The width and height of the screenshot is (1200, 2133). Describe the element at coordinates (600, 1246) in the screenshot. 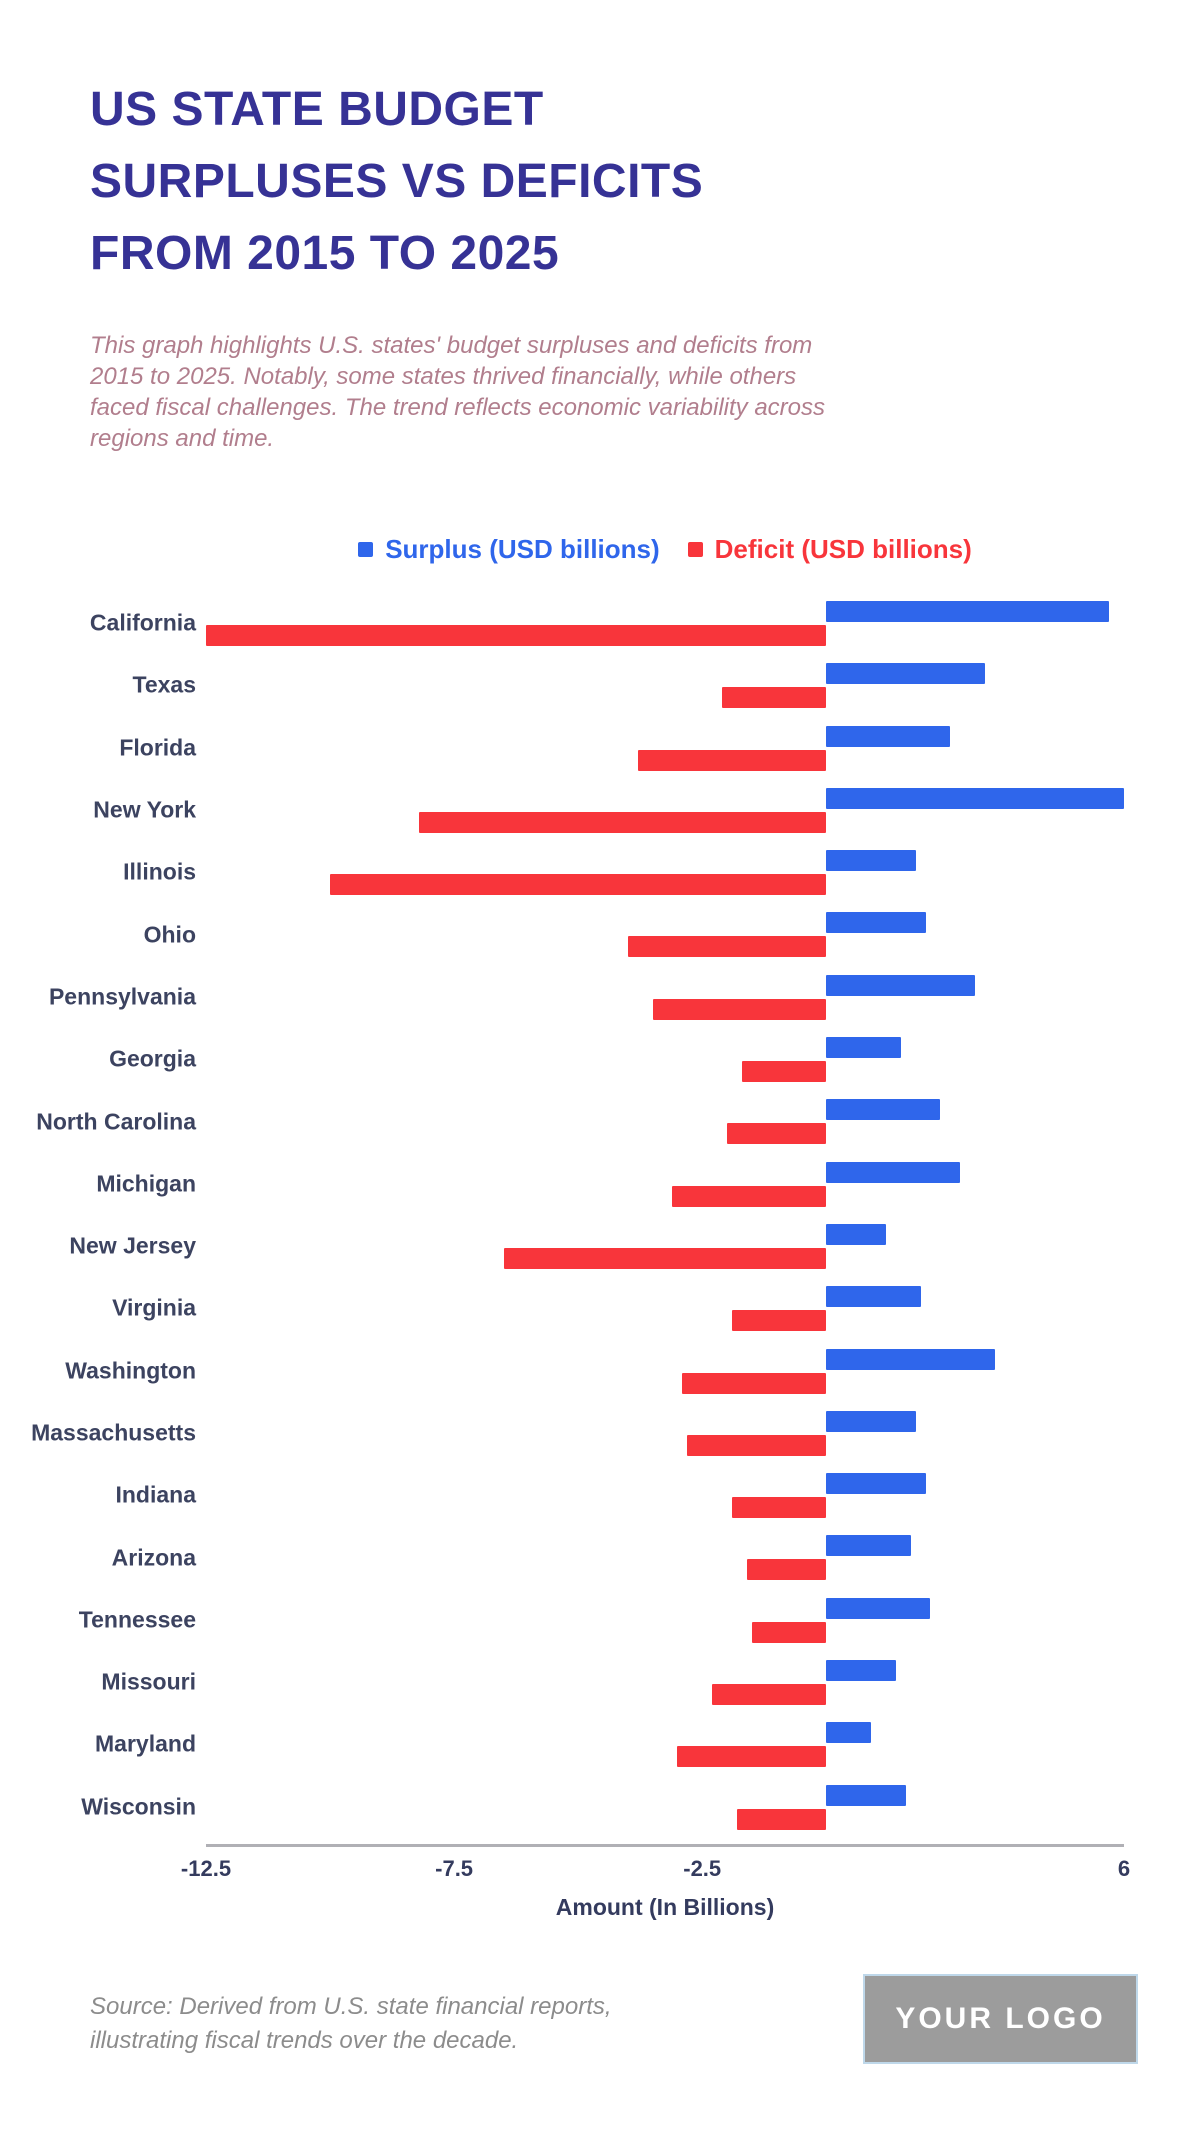

I see `chart-row: New Jersey` at that location.